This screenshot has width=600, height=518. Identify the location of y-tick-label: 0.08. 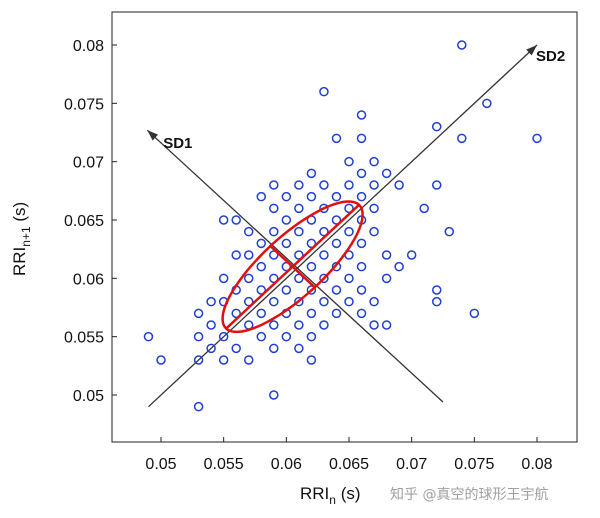
(88, 46).